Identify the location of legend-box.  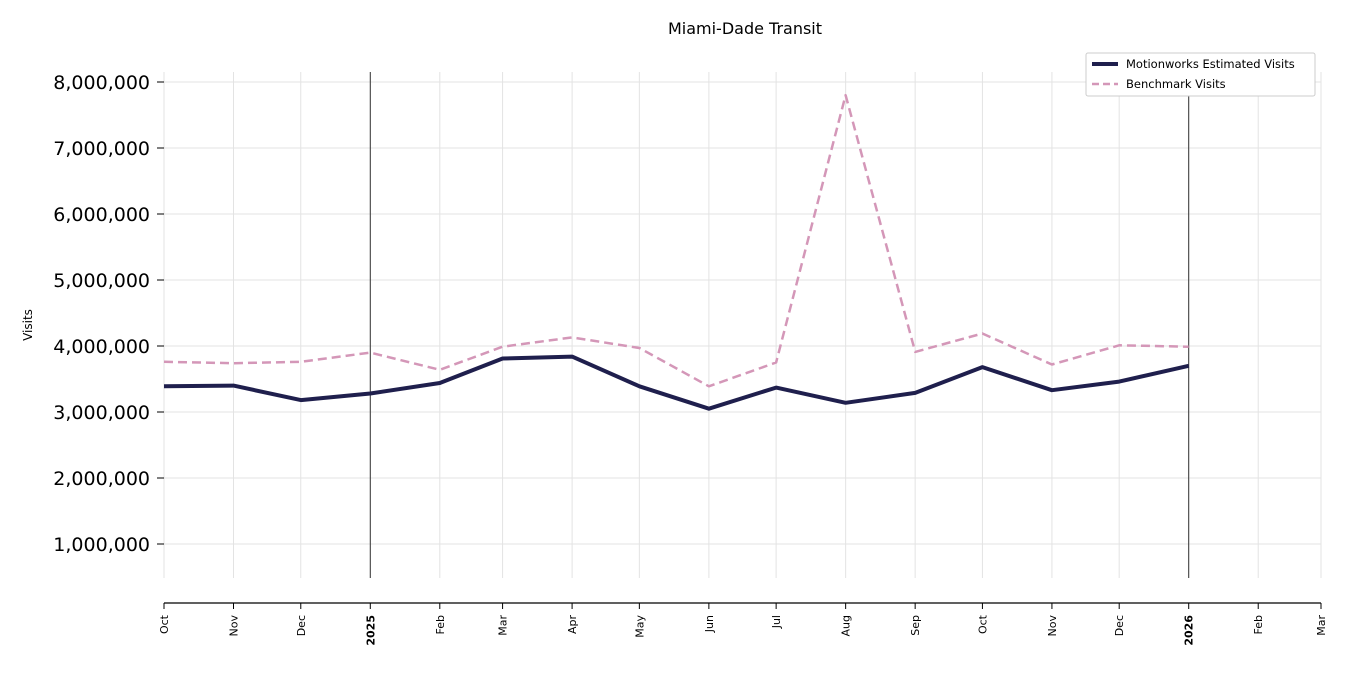
(1200, 74).